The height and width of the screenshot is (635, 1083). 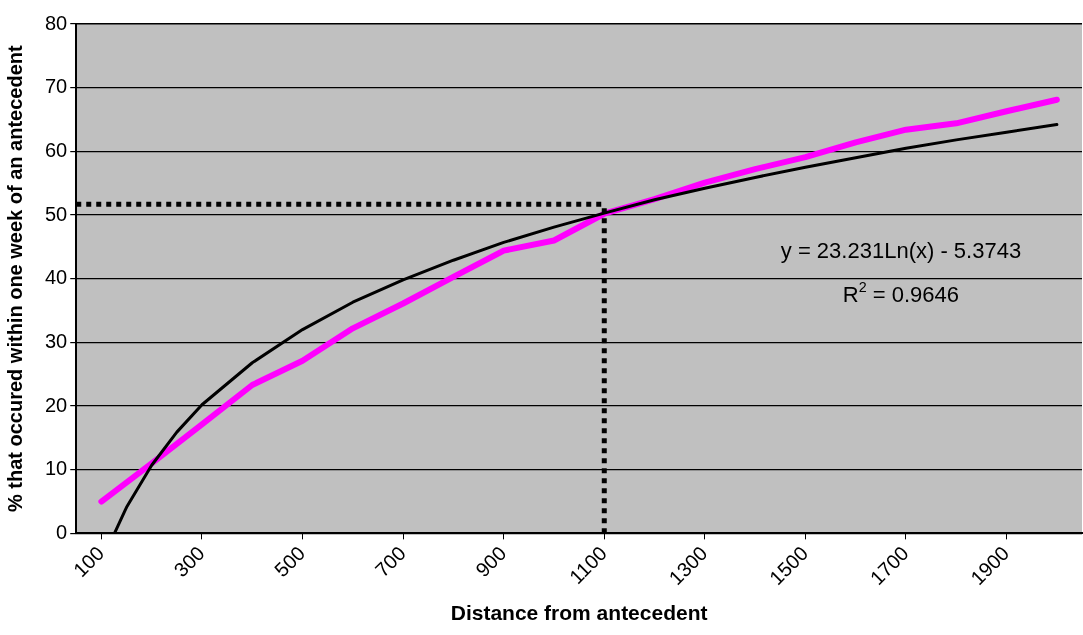 I want to click on y-tick-label: 50, so click(x=56, y=213).